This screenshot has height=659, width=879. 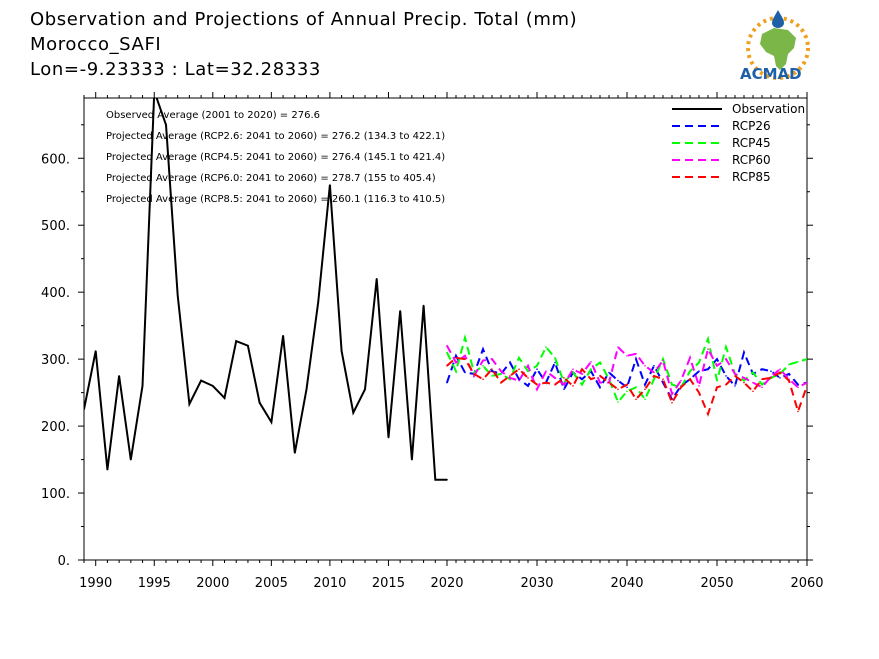 What do you see at coordinates (154, 583) in the screenshot?
I see `x-tick-label: 1995` at bounding box center [154, 583].